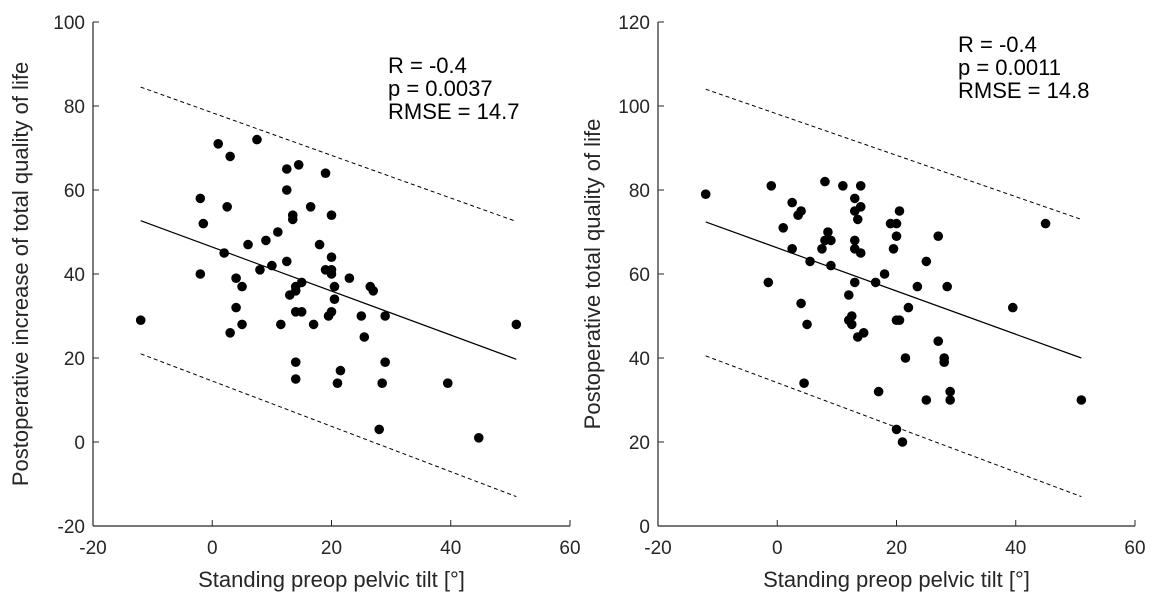 This screenshot has height=594, width=1151. What do you see at coordinates (450, 548) in the screenshot?
I see `x-tick-label: 40` at bounding box center [450, 548].